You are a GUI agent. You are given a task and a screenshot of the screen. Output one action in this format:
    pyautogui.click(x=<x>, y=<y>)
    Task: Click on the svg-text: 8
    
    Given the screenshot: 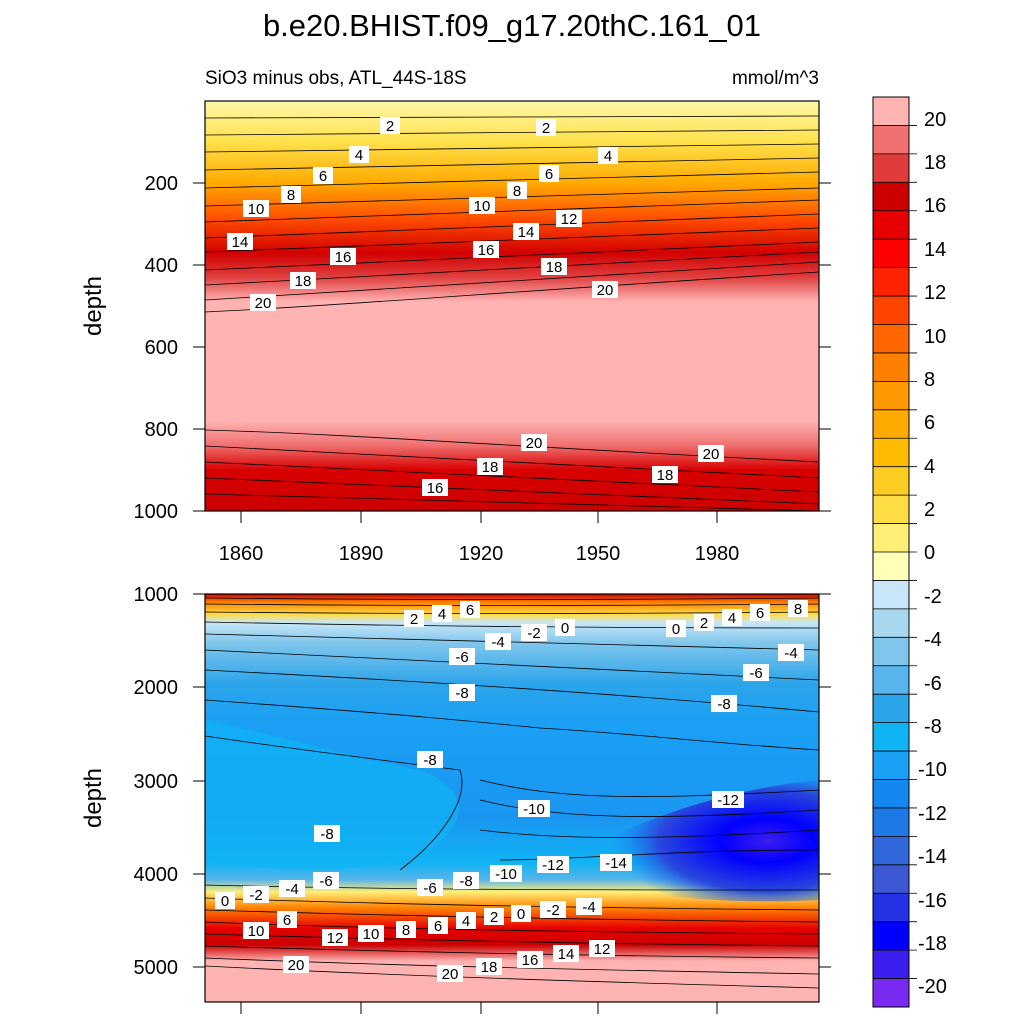 What is the action you would take?
    pyautogui.click(x=406, y=930)
    